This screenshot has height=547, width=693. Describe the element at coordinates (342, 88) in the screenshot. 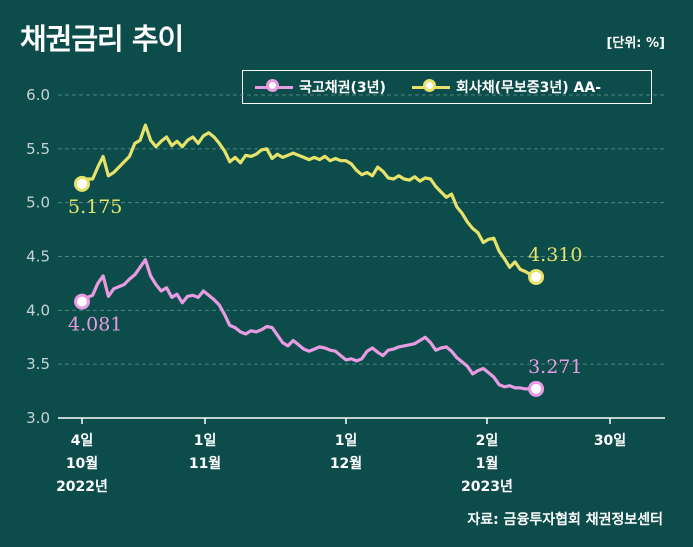

I see `legend-label-treasury: 국고채권(3년)` at that location.